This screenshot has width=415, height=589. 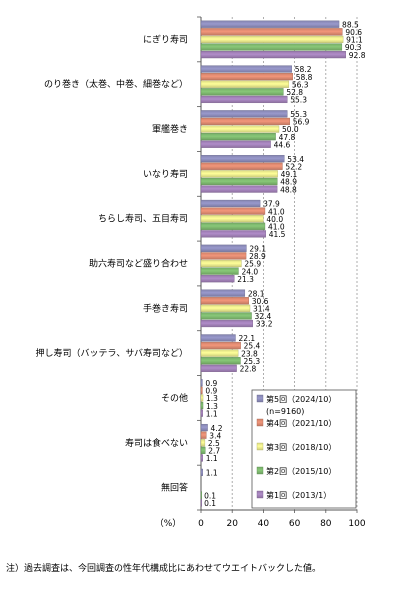 What do you see at coordinates (112, 353) in the screenshot?
I see `category-label: 押し寿司（バッテラ、サバ寿司など）` at bounding box center [112, 353].